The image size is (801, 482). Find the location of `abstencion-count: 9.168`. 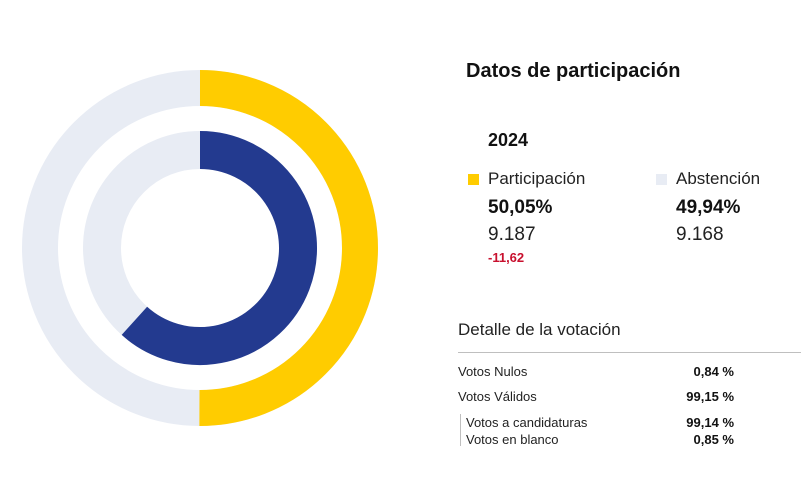

abstencion-count: 9.168 is located at coordinates (700, 234).